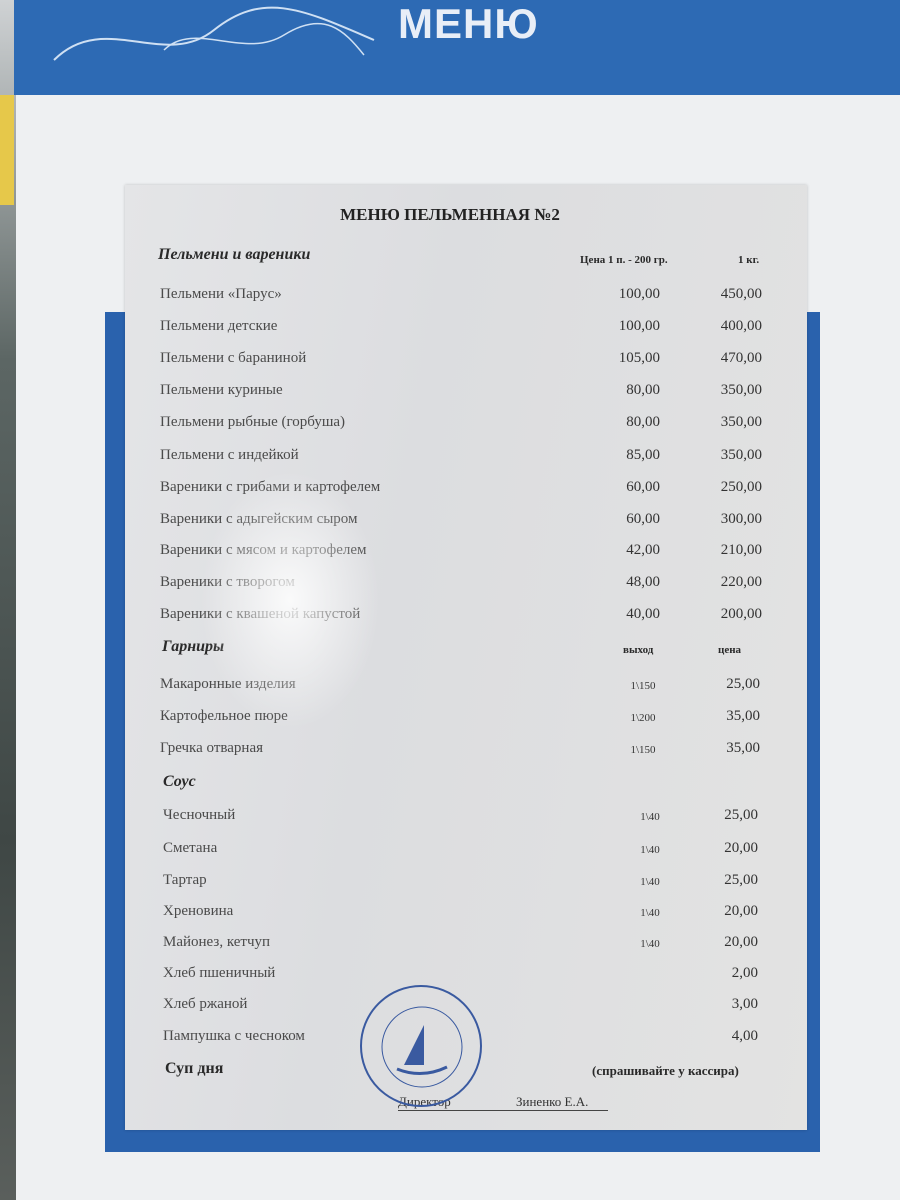  Describe the element at coordinates (741, 326) in the screenshot. I see `price-kg: 400,00` at that location.